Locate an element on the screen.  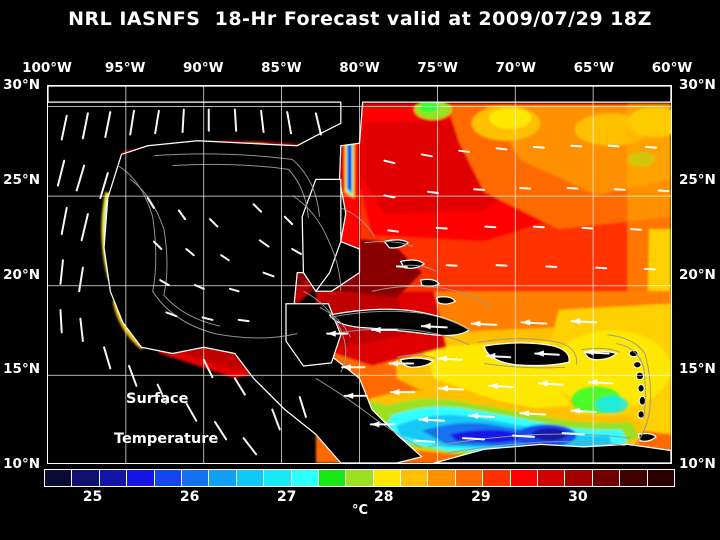
latitude-tick-label-left: 30°N is located at coordinates (21, 85).